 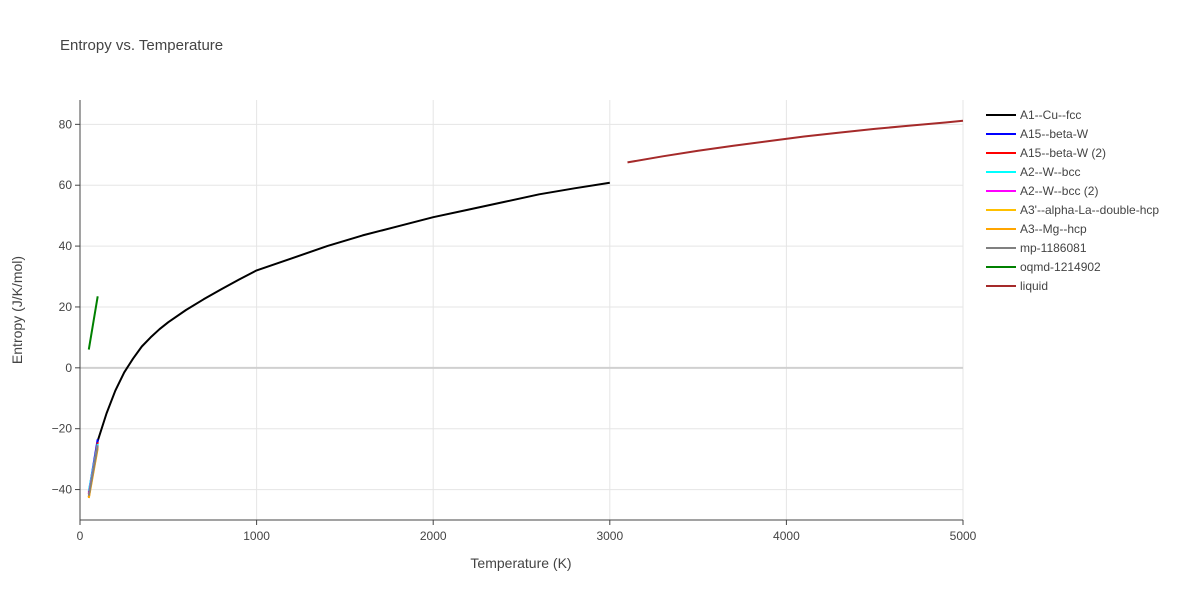 What do you see at coordinates (527, 536) in the screenshot?
I see `x-tick-labels: 0 1000 2000 3000 4000 5000` at bounding box center [527, 536].